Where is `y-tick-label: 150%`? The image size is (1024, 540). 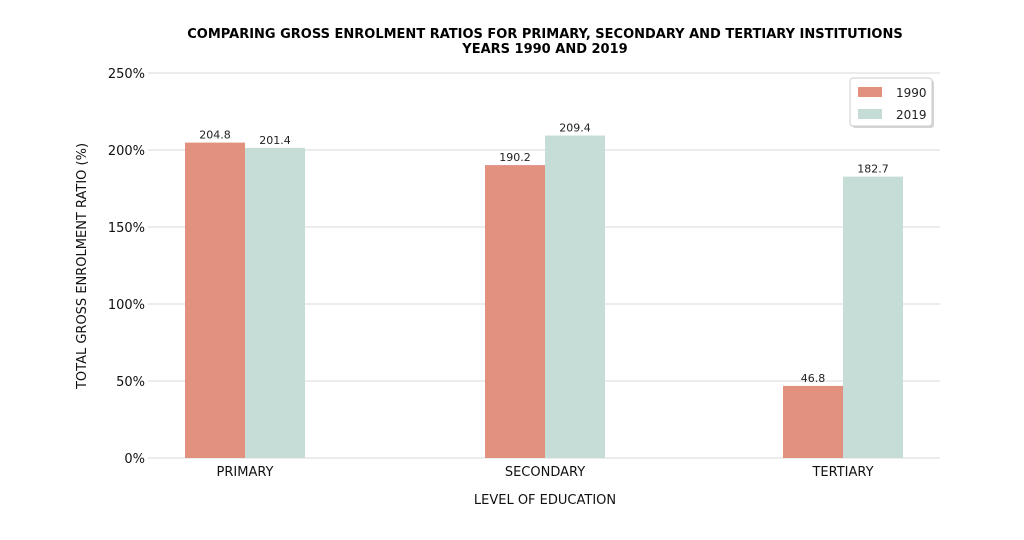
y-tick-label: 150% is located at coordinates (126, 228).